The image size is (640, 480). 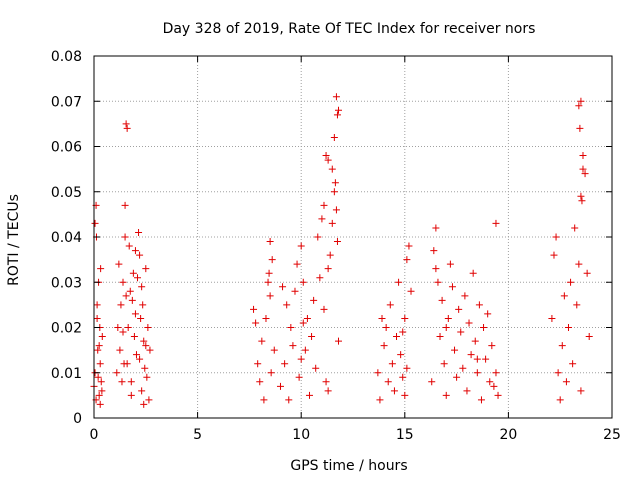 I want to click on y-tick-label: 0.04, so click(x=66, y=238).